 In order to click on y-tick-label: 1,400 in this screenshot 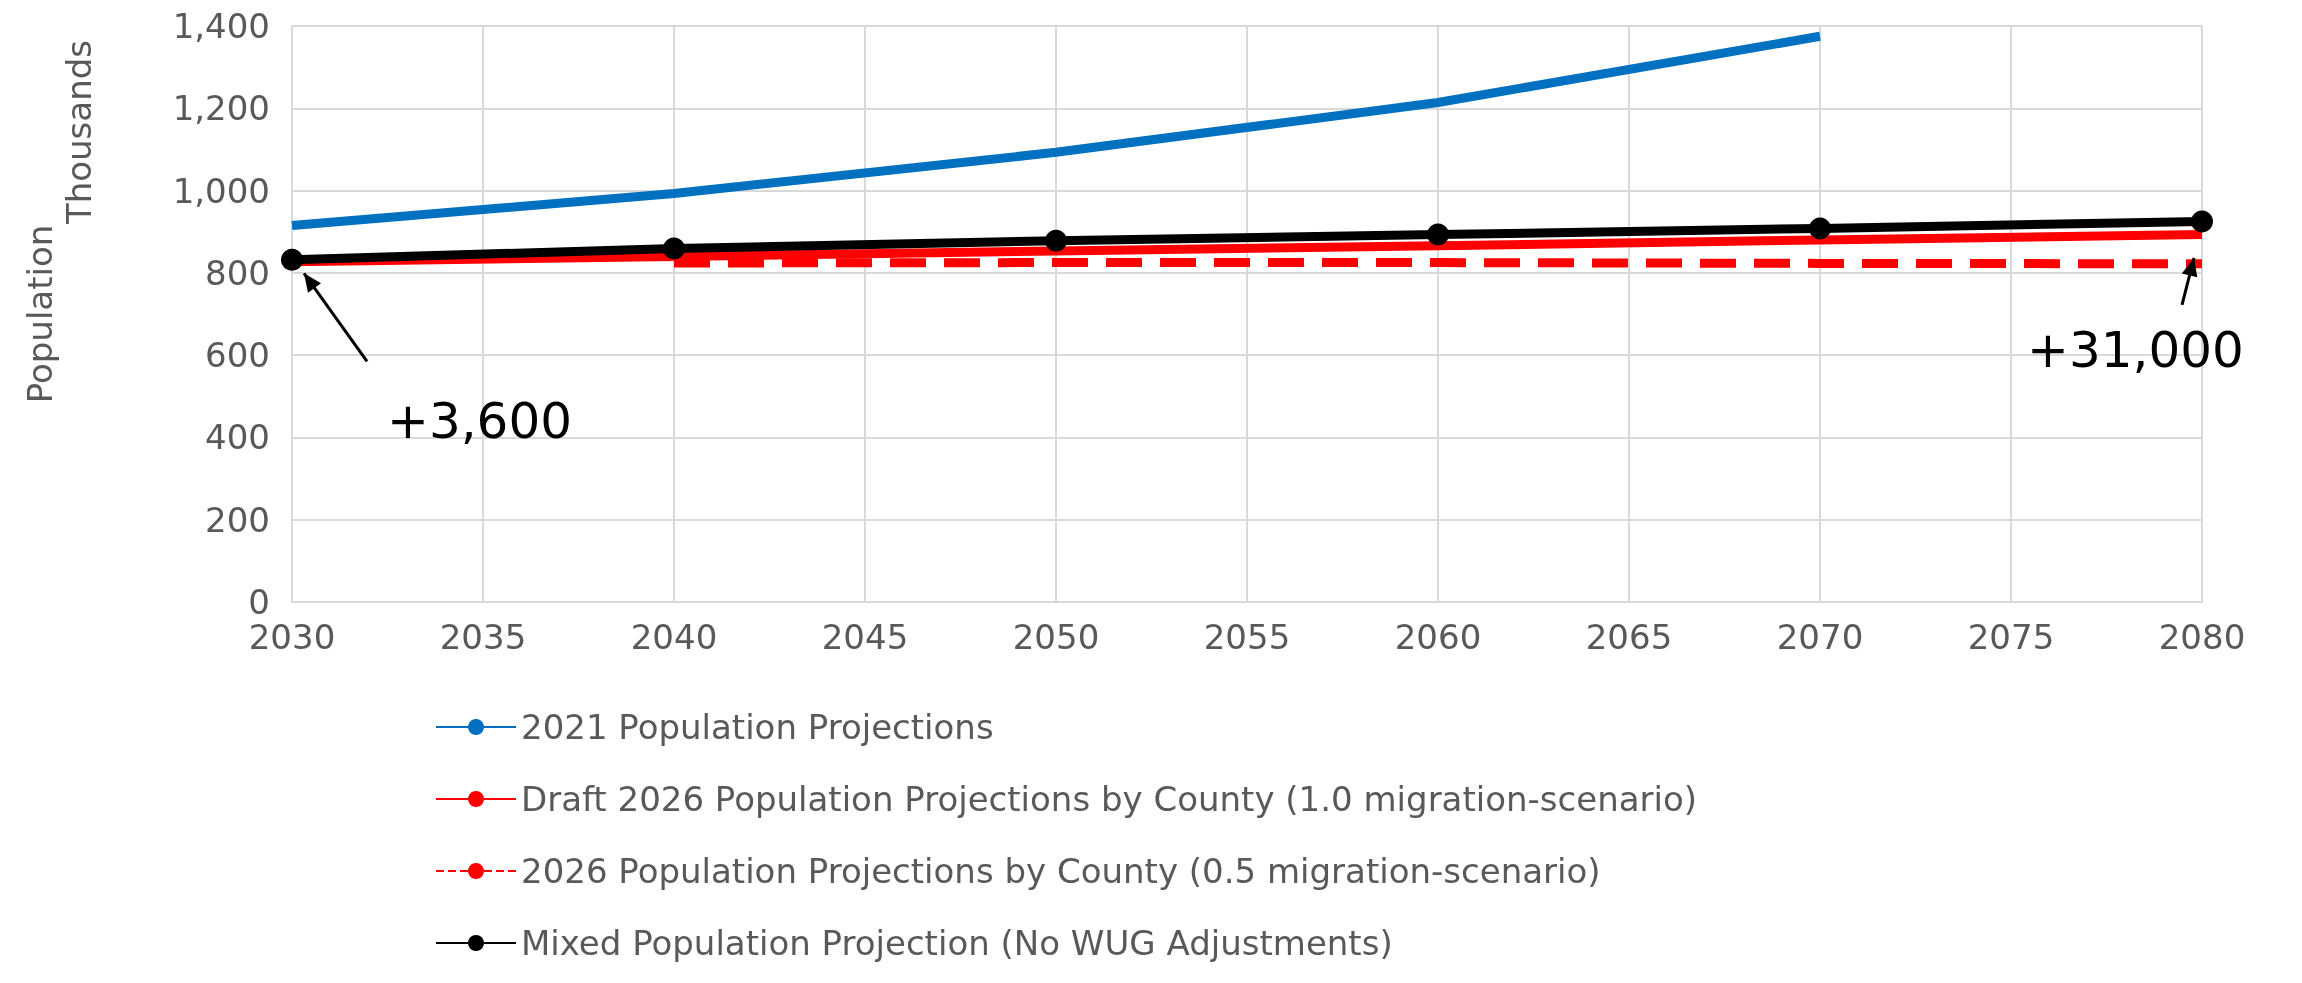, I will do `click(221, 26)`.